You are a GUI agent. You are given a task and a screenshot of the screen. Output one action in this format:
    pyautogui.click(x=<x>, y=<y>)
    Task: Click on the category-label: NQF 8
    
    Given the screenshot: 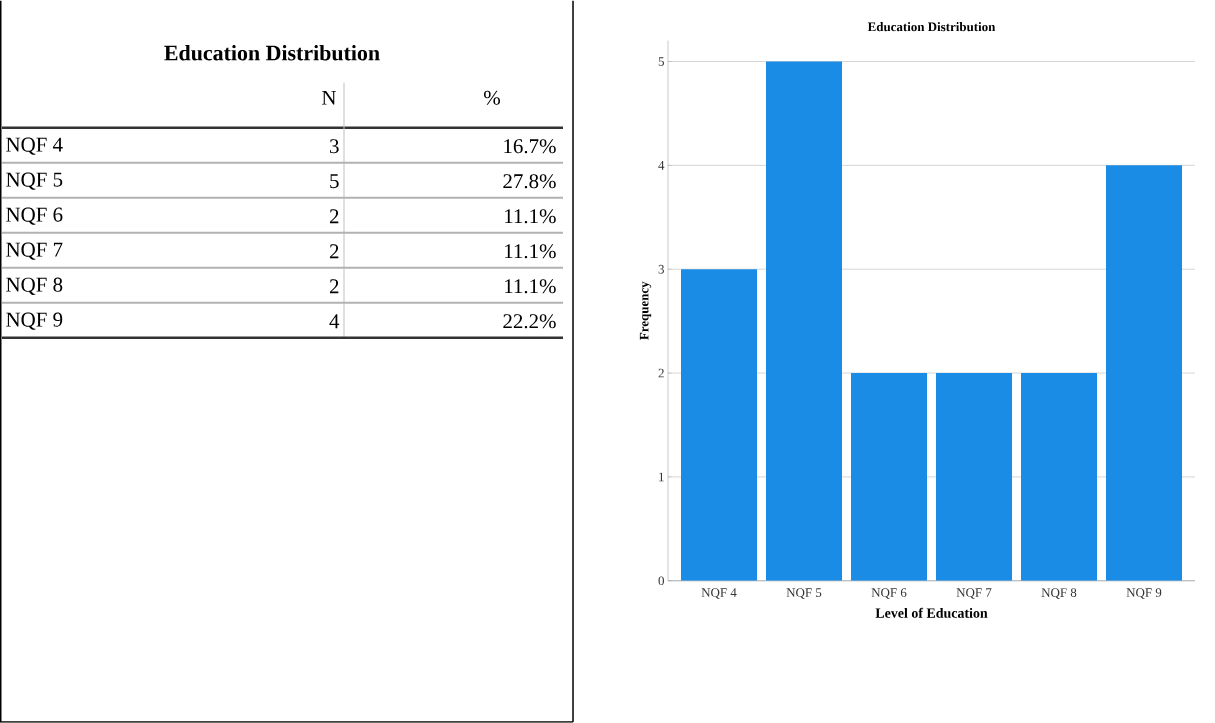 What is the action you would take?
    pyautogui.click(x=34, y=286)
    